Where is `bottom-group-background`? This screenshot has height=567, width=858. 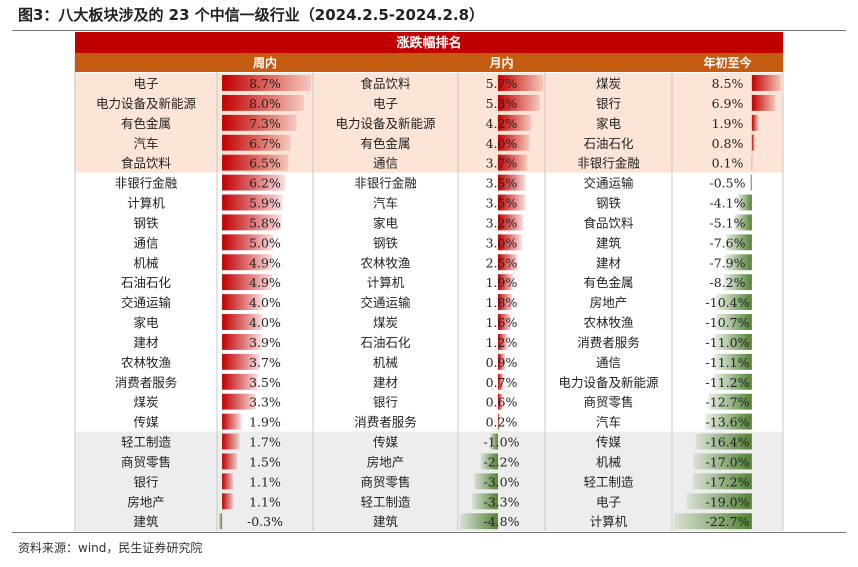 bottom-group-background is located at coordinates (429, 481).